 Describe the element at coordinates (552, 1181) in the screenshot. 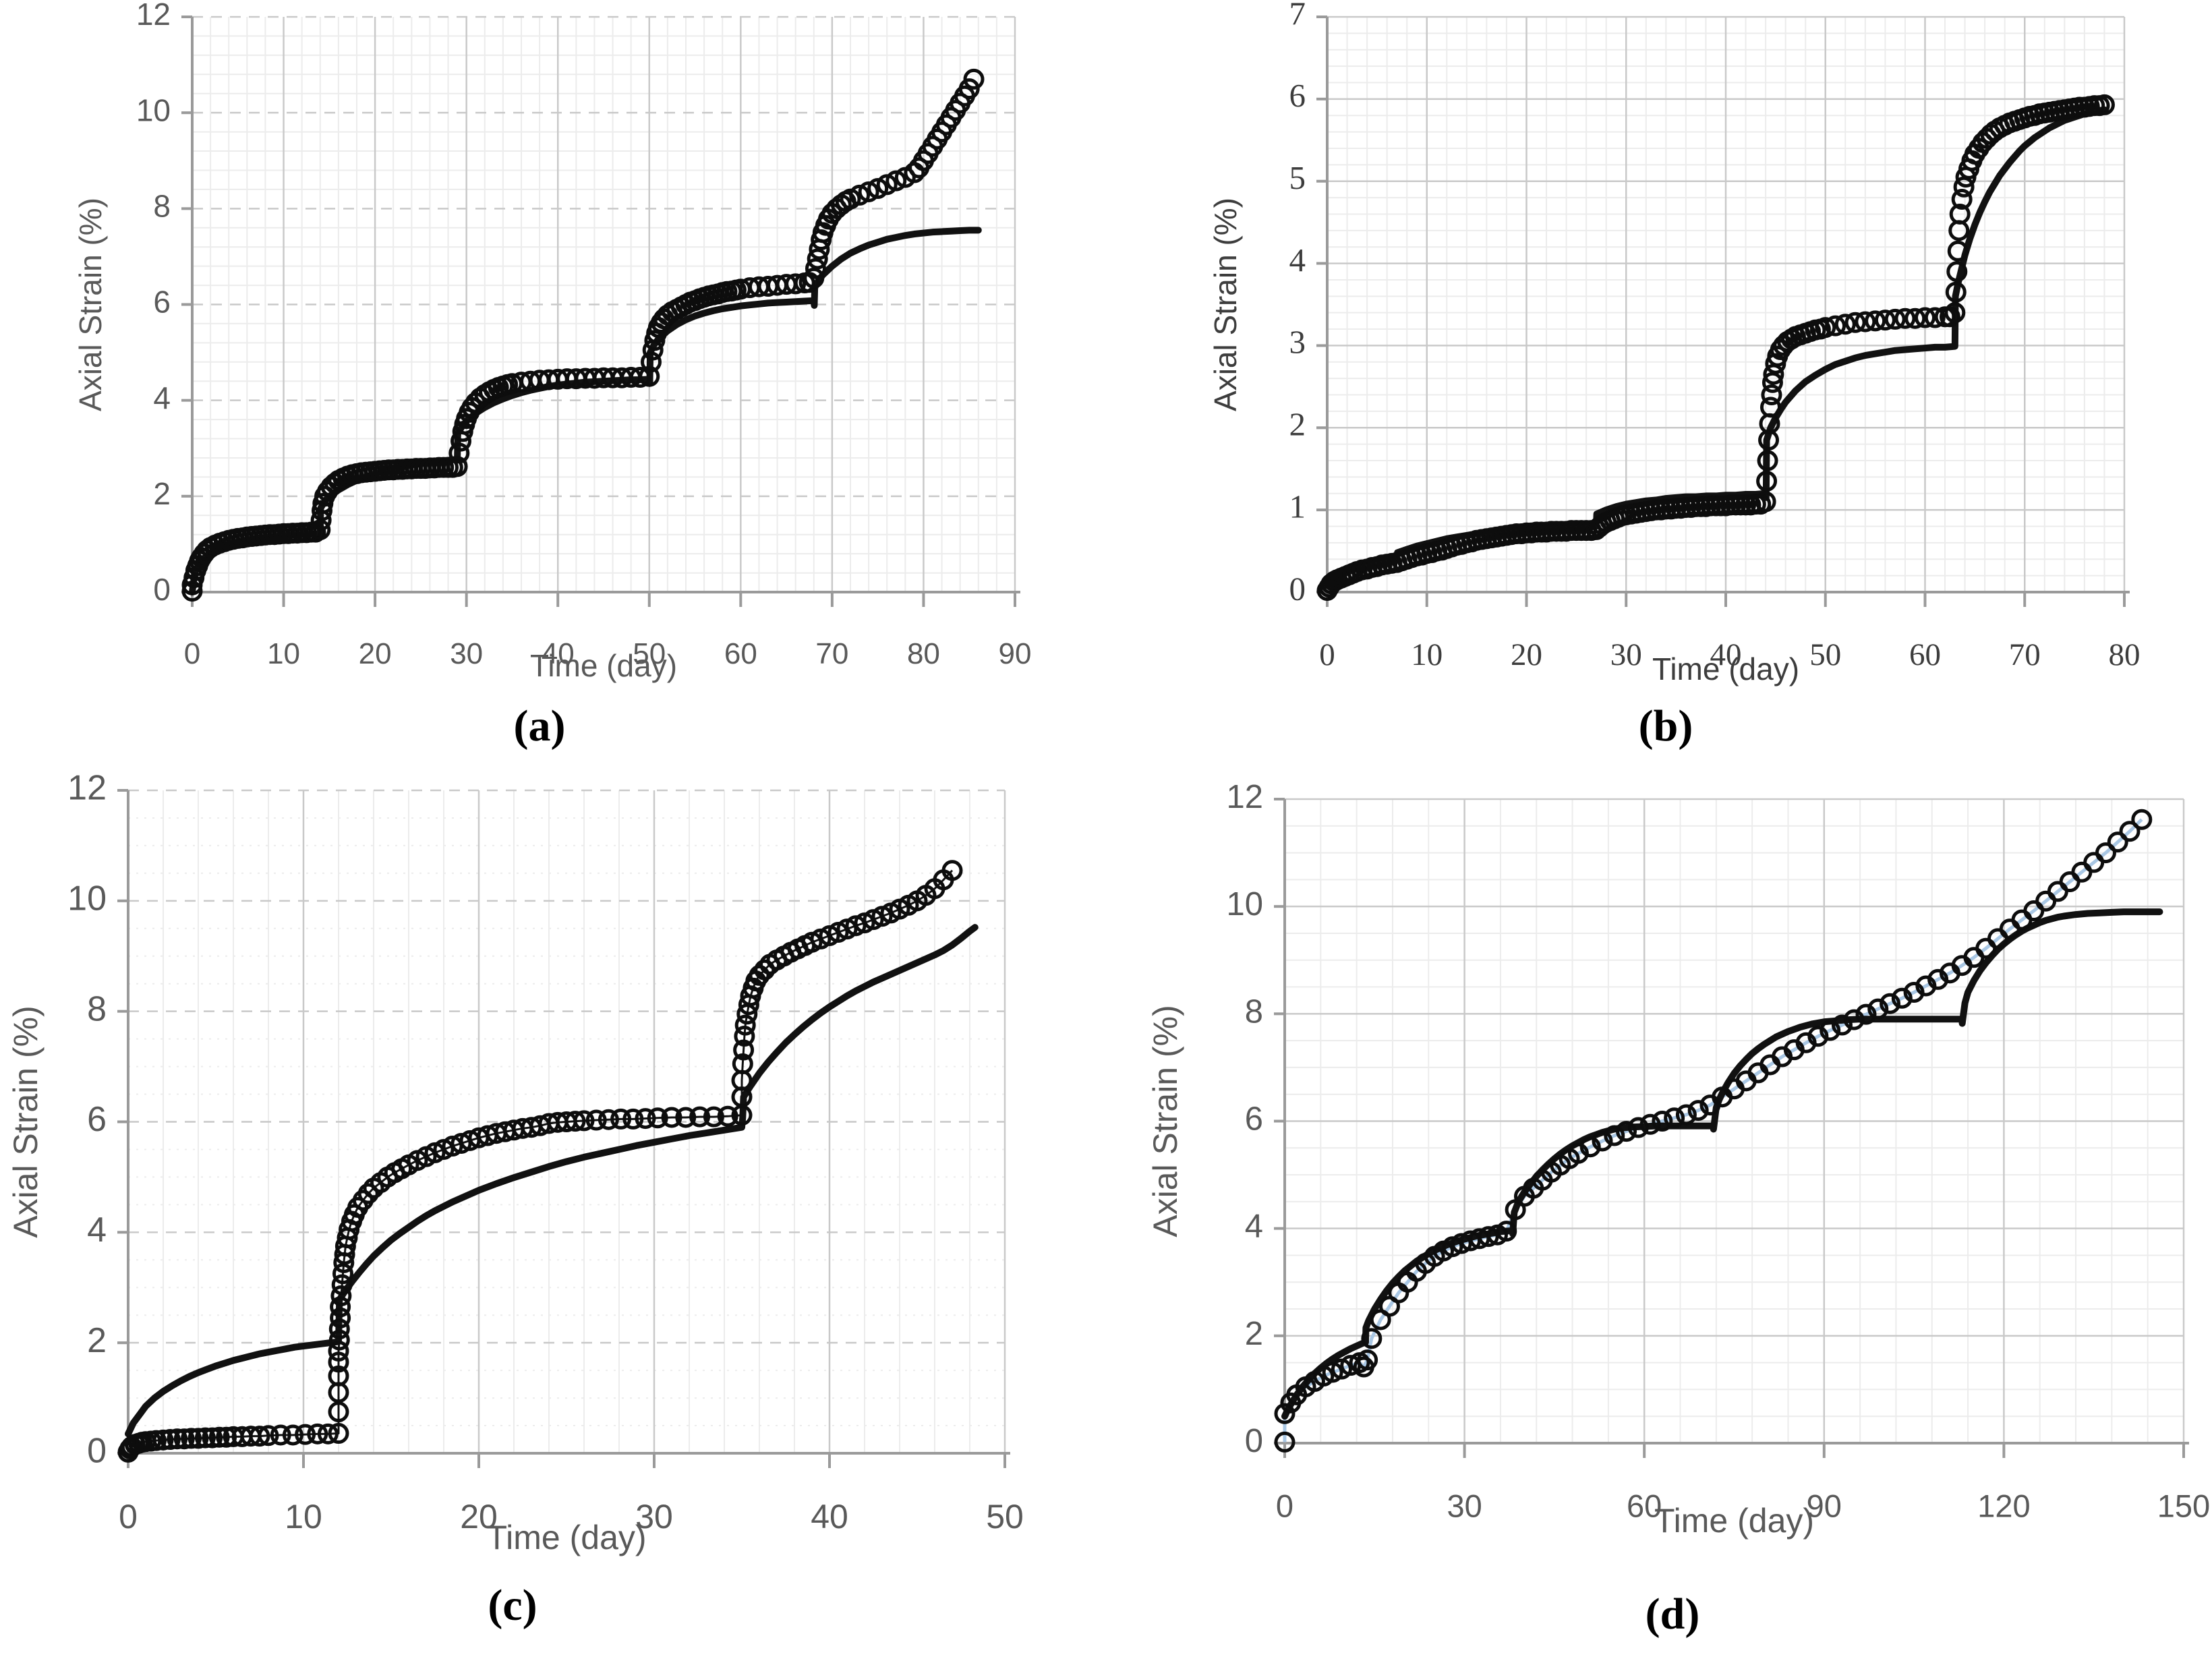

I see `model-curve` at that location.